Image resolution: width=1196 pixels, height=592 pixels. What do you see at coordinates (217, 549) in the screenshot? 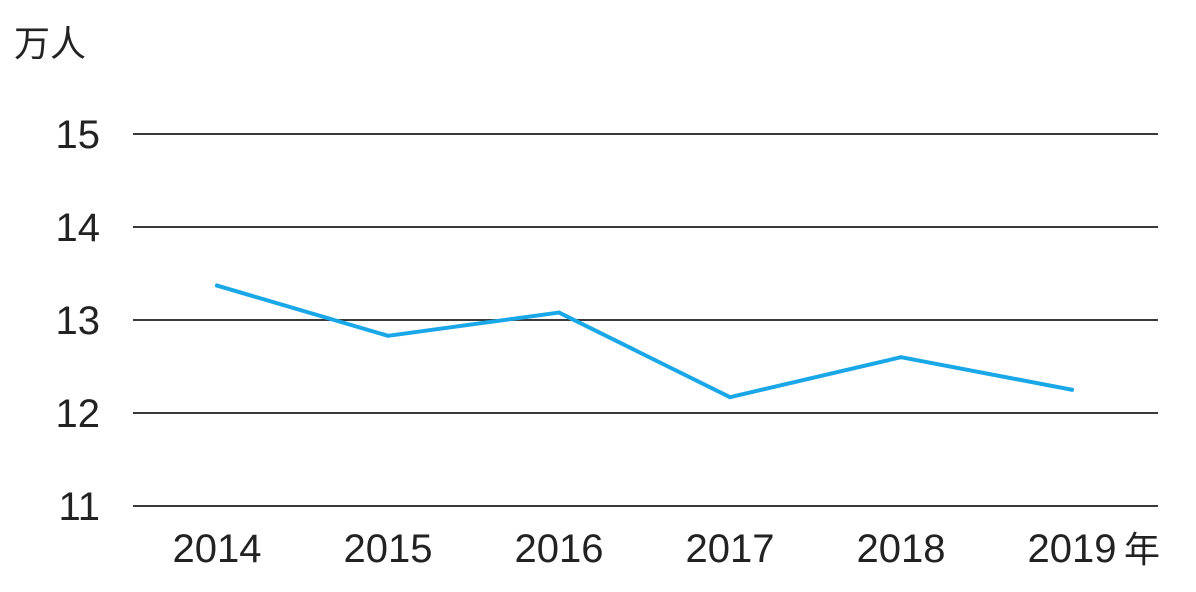
I see `x-tick-label: 2014` at bounding box center [217, 549].